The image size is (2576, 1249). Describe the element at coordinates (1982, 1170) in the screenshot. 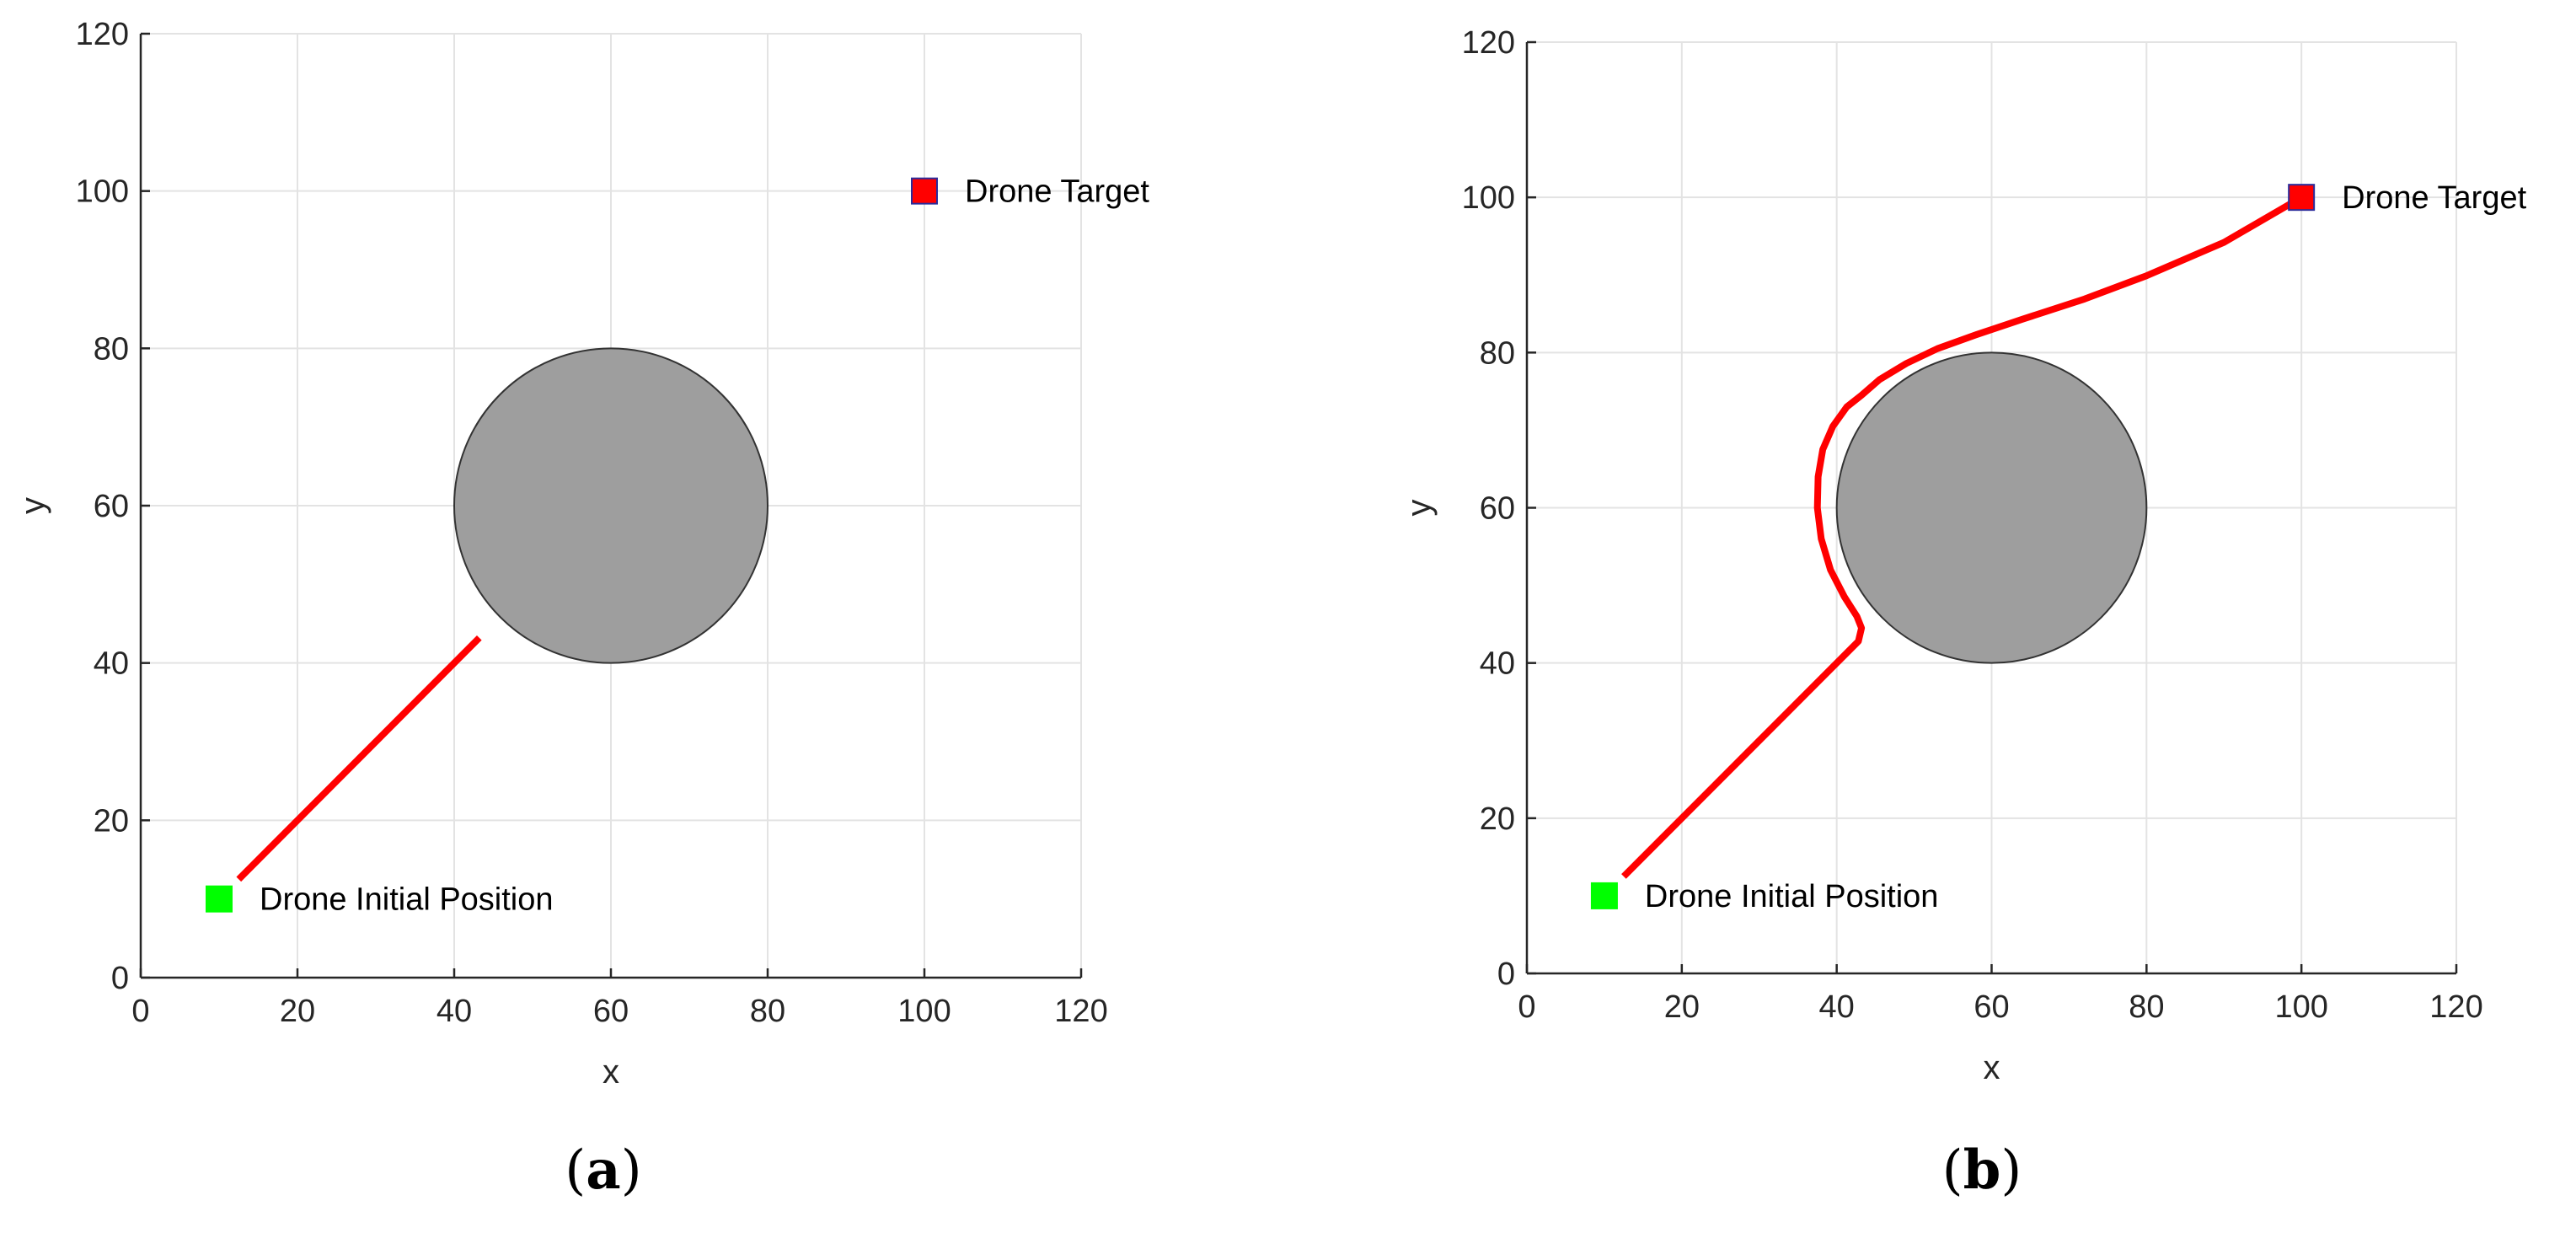

I see `panel-label: (b)` at that location.